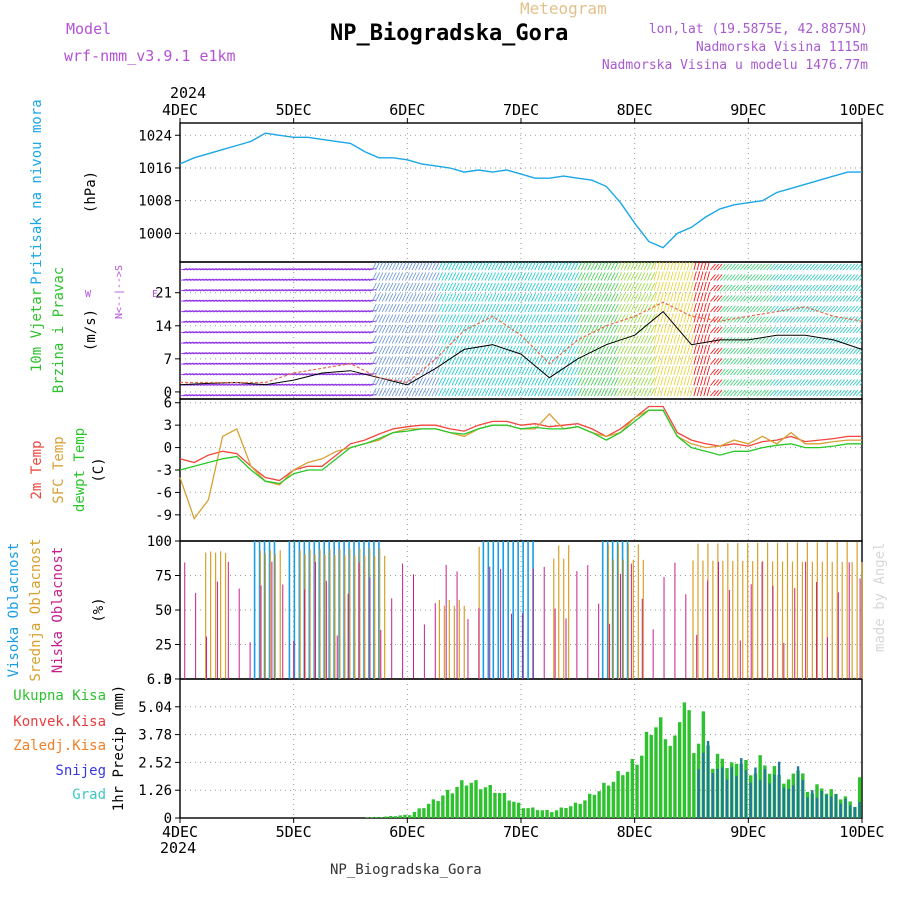 This screenshot has height=900, width=900. Describe the element at coordinates (58, 610) in the screenshot. I see `cloud-ylabel-text: Niska Oblacnost` at that location.